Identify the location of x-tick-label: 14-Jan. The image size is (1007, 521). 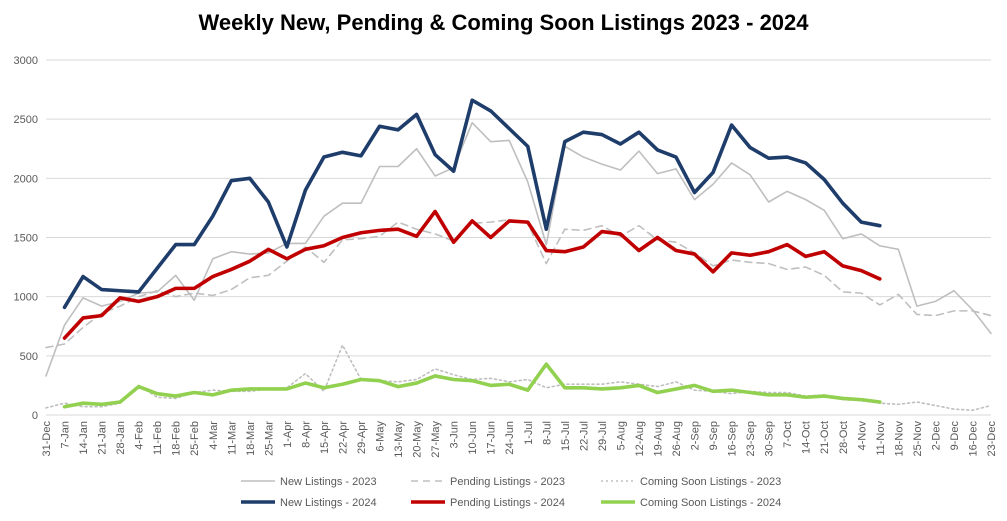
(84, 438).